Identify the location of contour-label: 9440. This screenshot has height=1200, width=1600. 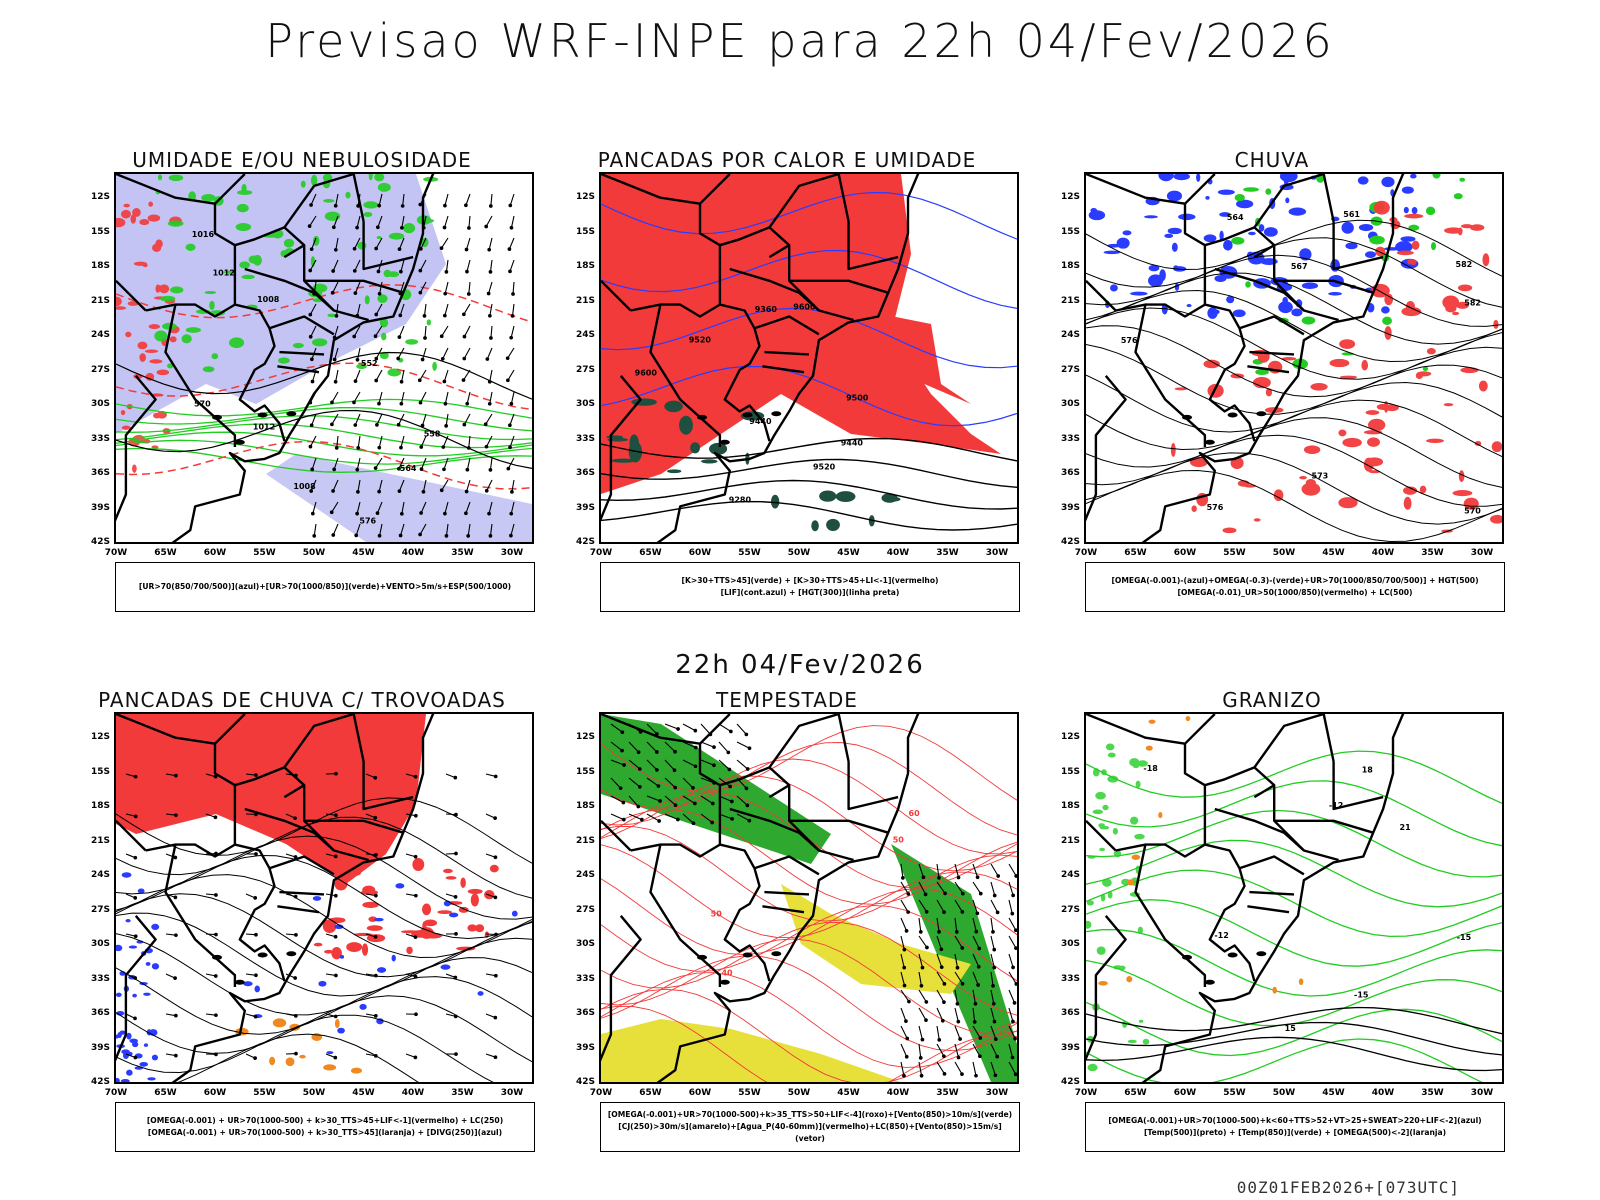
(852, 442).